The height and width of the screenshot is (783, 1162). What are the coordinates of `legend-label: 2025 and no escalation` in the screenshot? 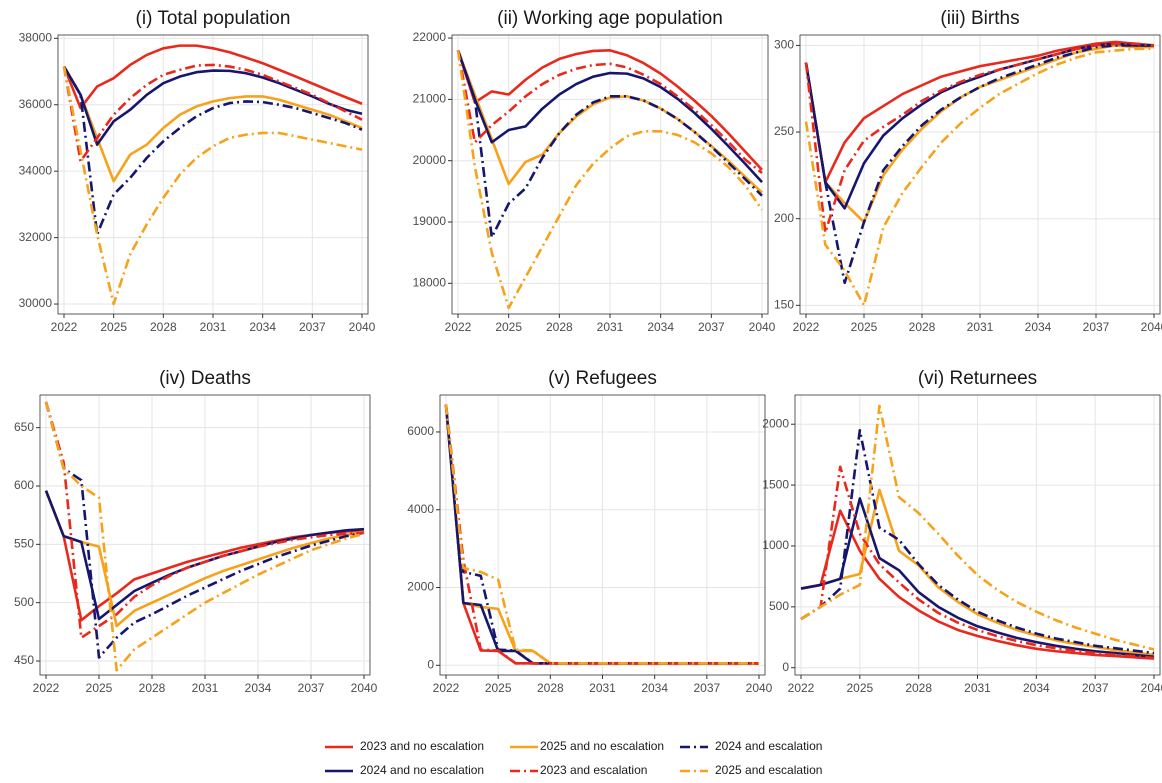 It's located at (602, 746).